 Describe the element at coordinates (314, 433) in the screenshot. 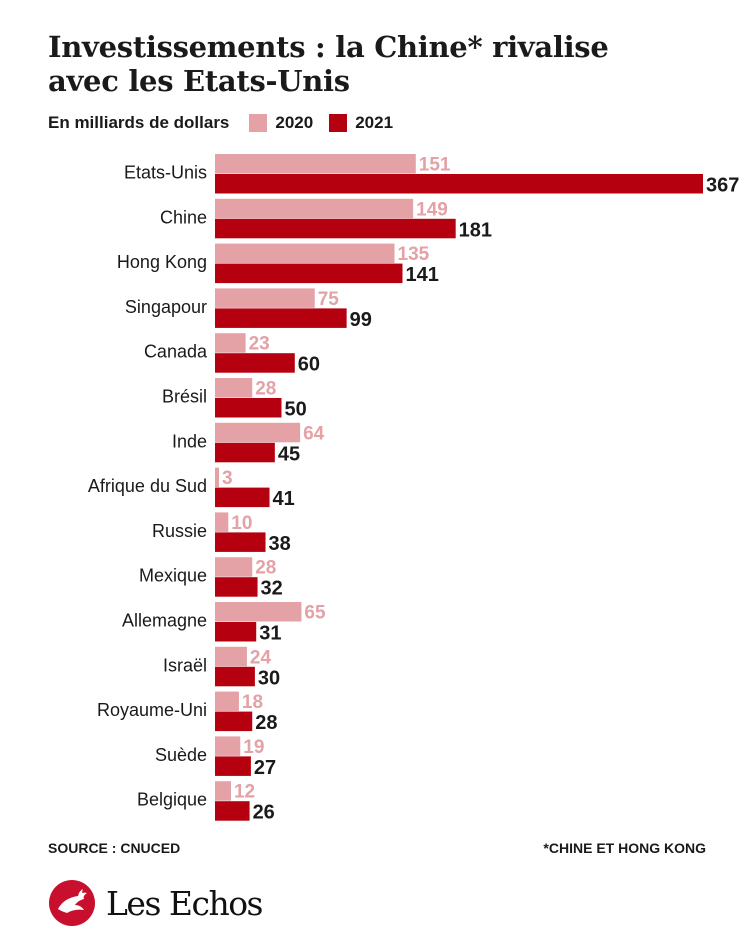

I see `value-label-2020: 64` at that location.